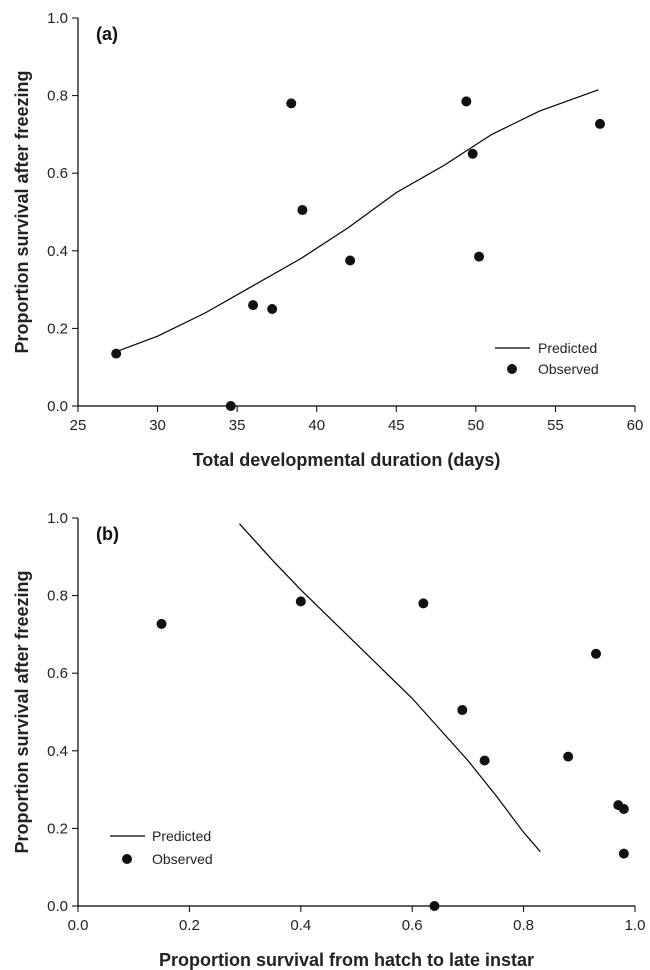 Image resolution: width=650 pixels, height=970 pixels. What do you see at coordinates (347, 460) in the screenshot?
I see `x-axis-title: Total developmental duration (days)` at bounding box center [347, 460].